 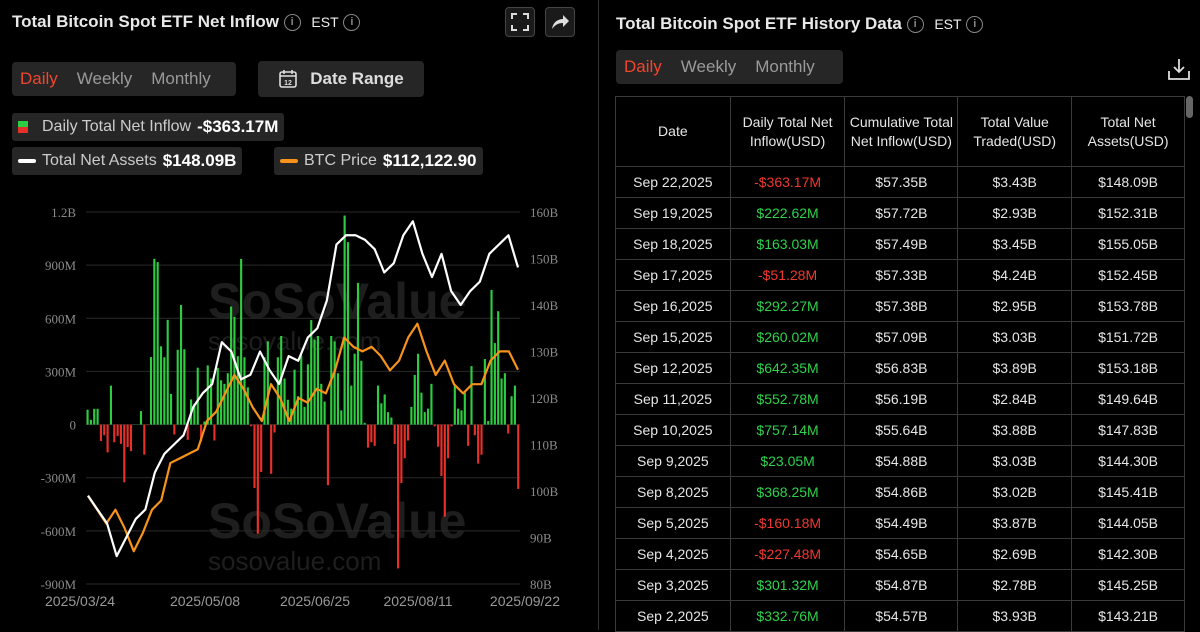 I want to click on cumulative-inflow-cell: $57.49B, so click(x=901, y=244).